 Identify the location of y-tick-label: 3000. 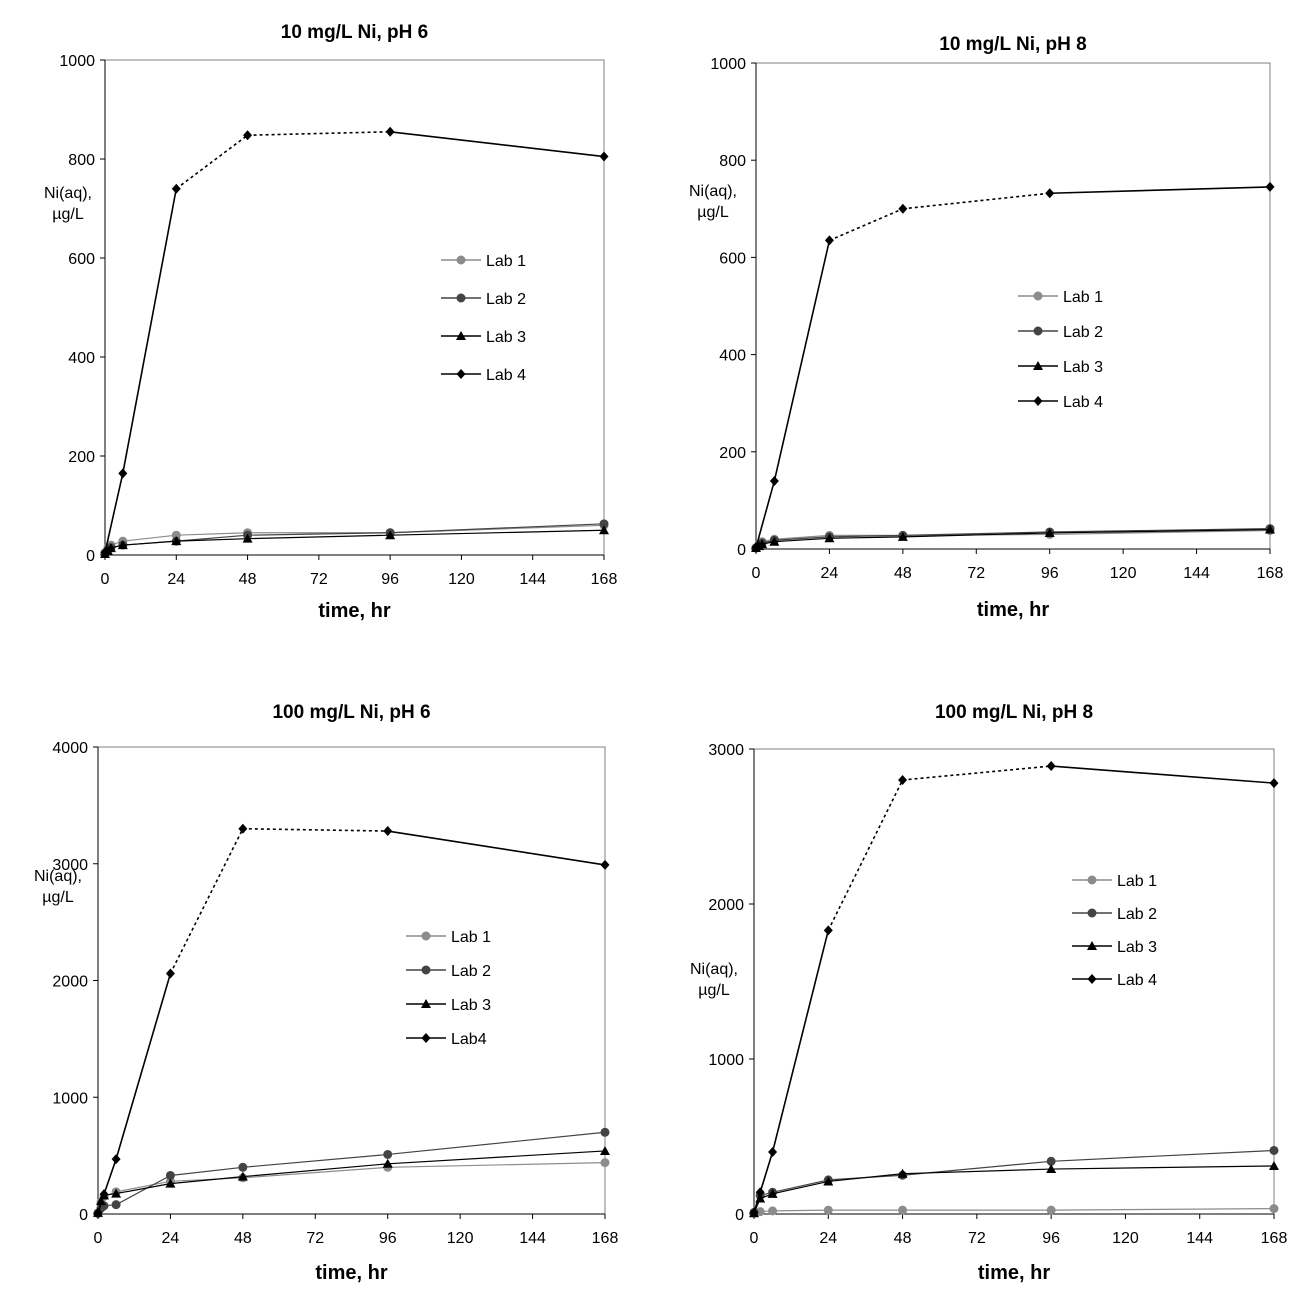
(726, 750).